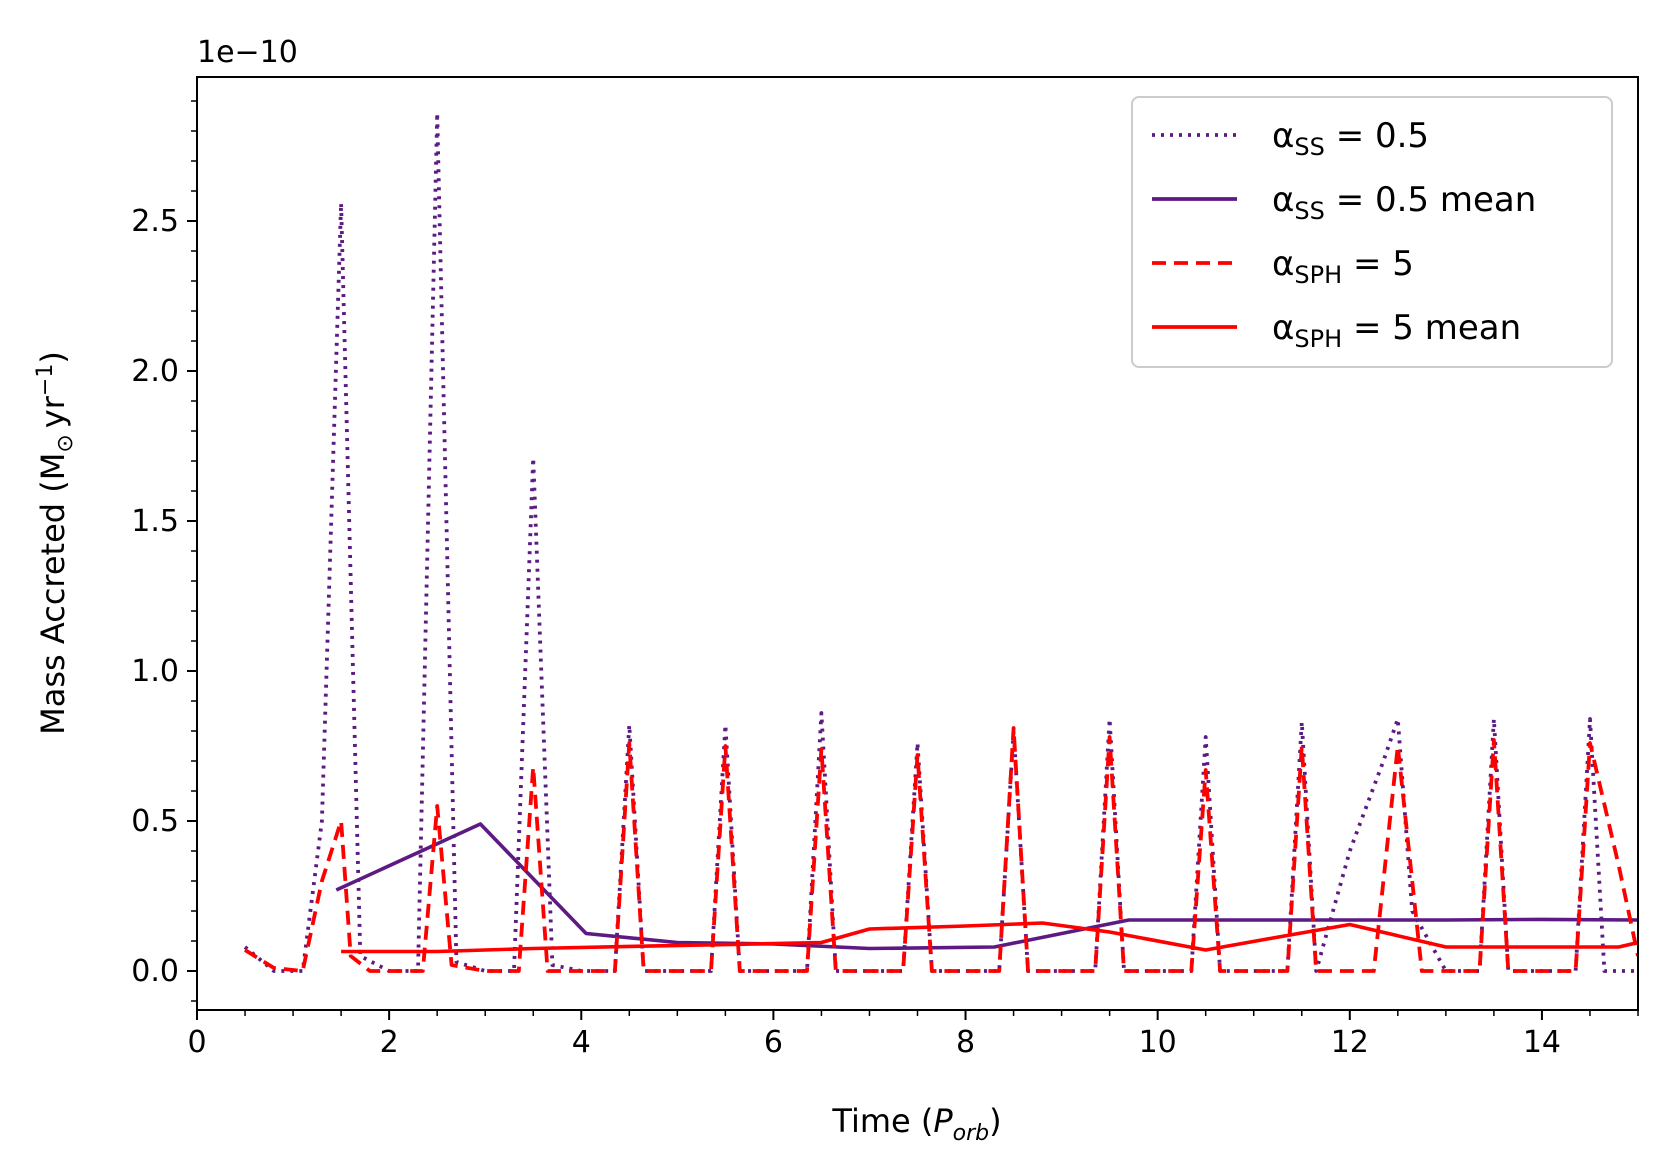 This screenshot has height=1169, width=1661. I want to click on y-axis-label-main: Mass Accreted (M, so click(53, 594).